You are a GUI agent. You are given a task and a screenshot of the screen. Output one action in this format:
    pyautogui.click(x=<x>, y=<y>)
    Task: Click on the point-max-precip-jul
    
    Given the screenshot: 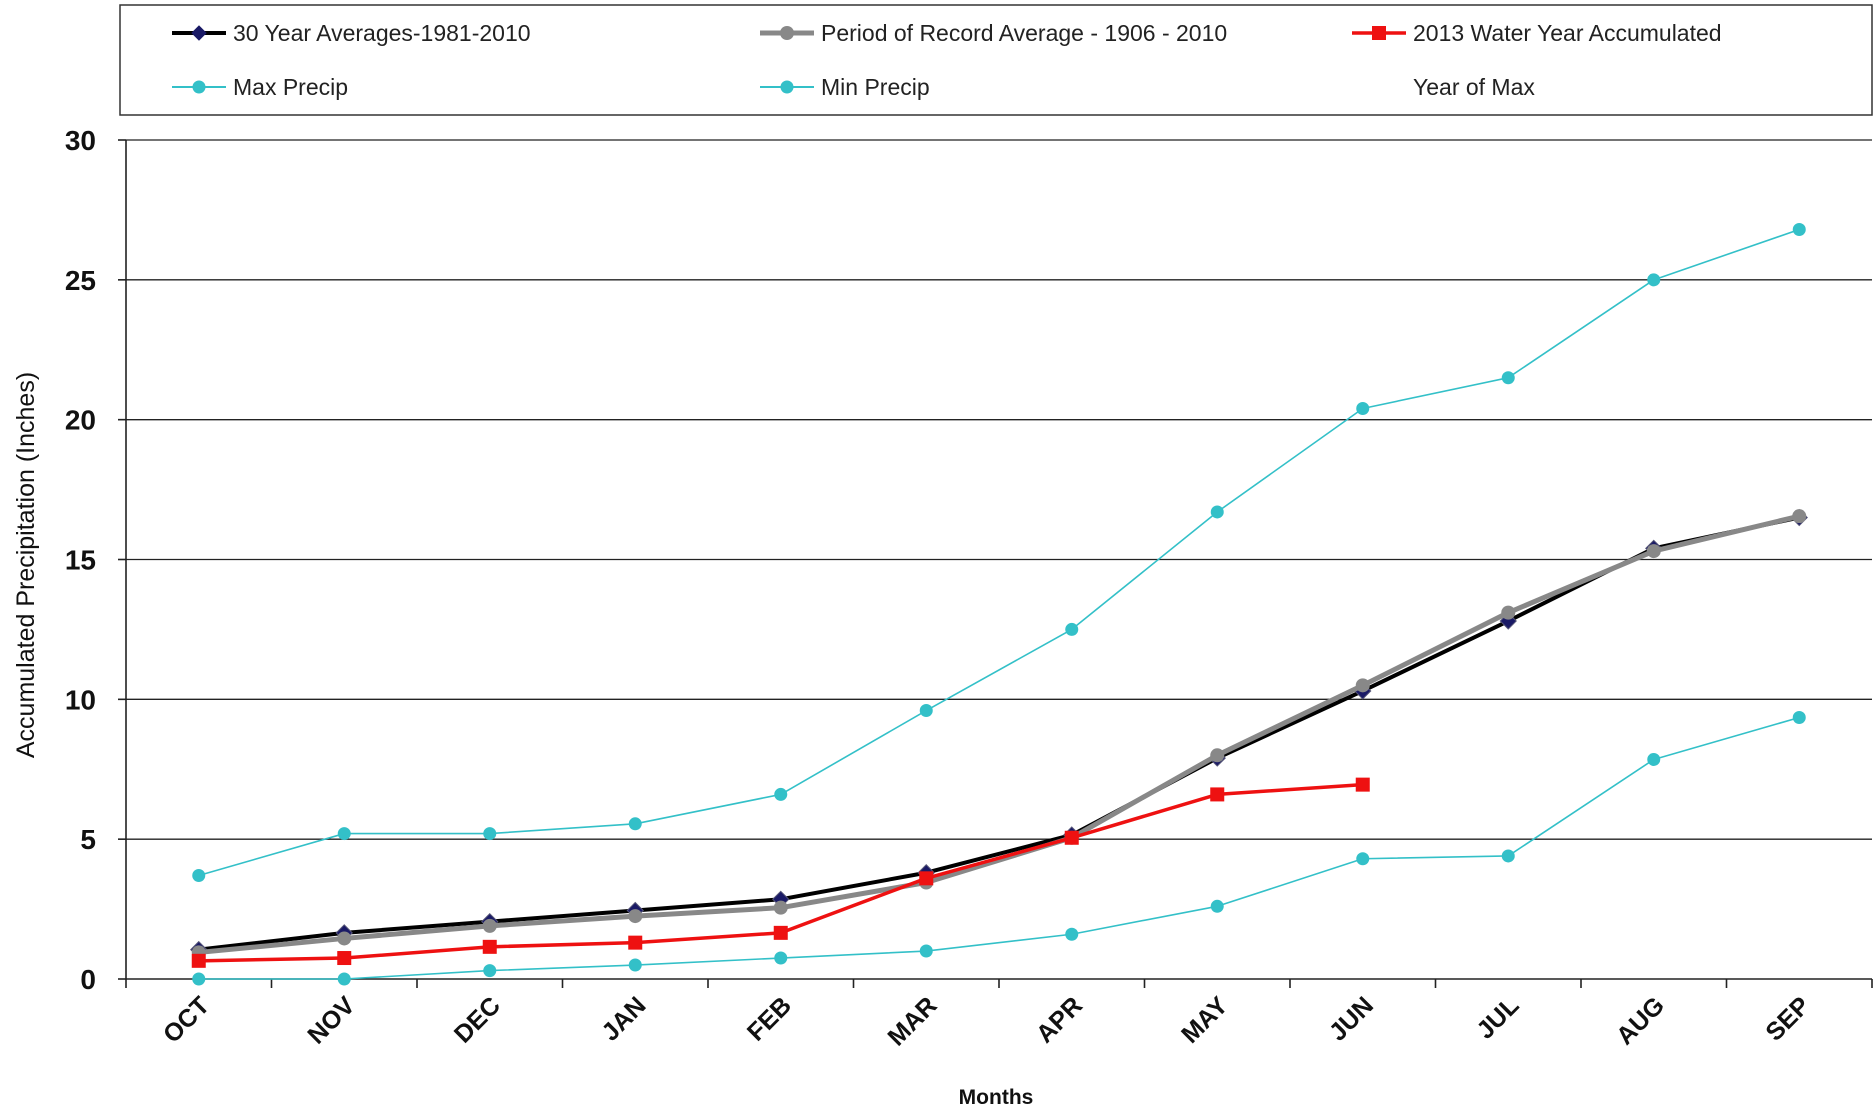 What is the action you would take?
    pyautogui.click(x=1508, y=378)
    